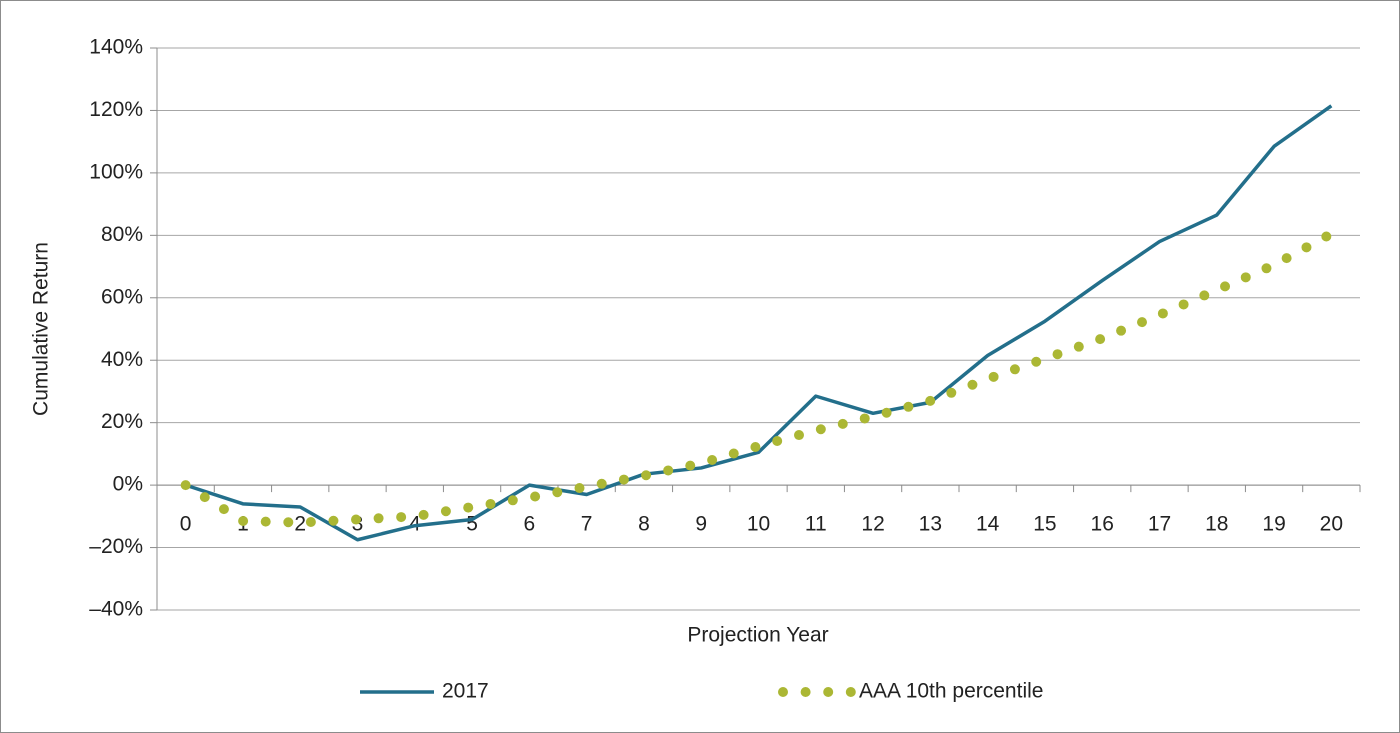 This screenshot has height=733, width=1400. Describe the element at coordinates (872, 524) in the screenshot. I see `x-tick-label: 12` at that location.